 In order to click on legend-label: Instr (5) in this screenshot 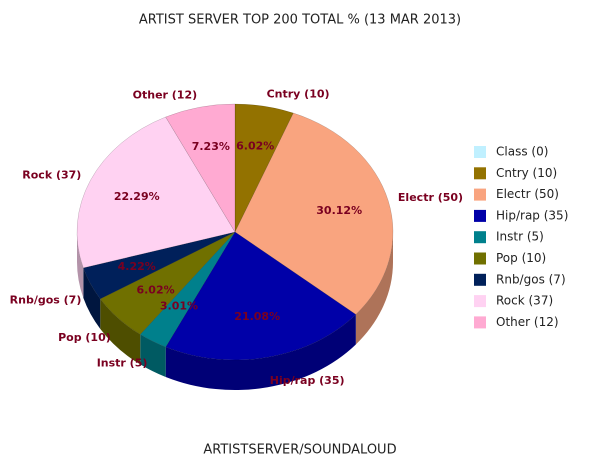, I will do `click(520, 237)`.